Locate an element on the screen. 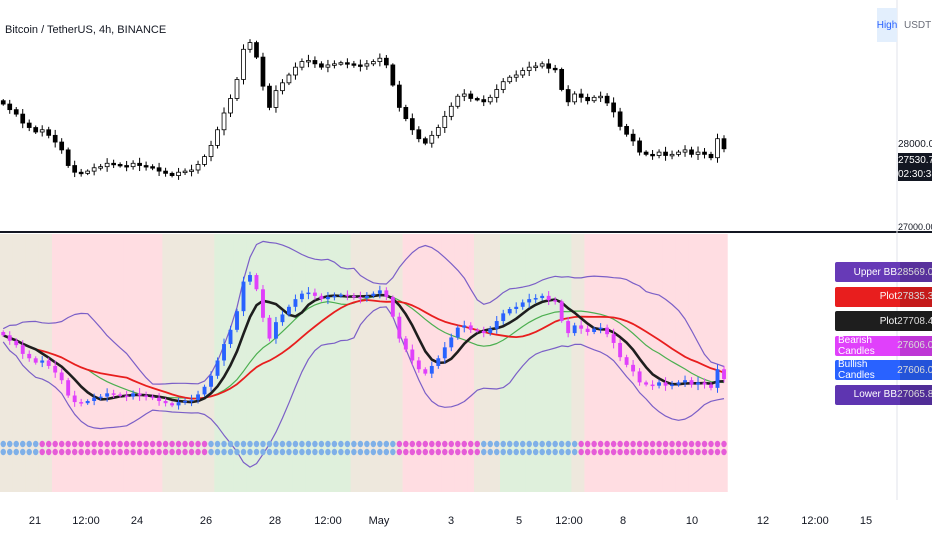 The width and height of the screenshot is (932, 550). legend-name: Bullish Candles is located at coordinates (867, 370).